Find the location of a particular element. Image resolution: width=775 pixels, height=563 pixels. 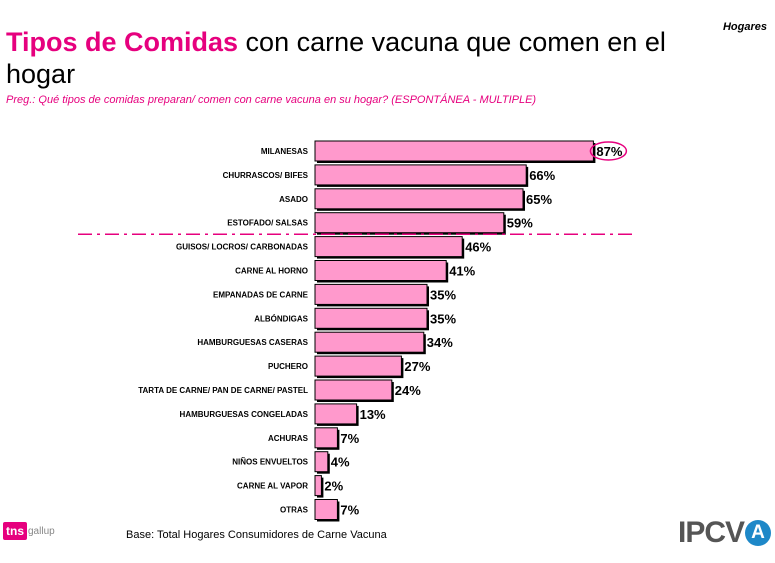

category-label-carne-al-horno: CARNE AL HORNO is located at coordinates (271, 271).